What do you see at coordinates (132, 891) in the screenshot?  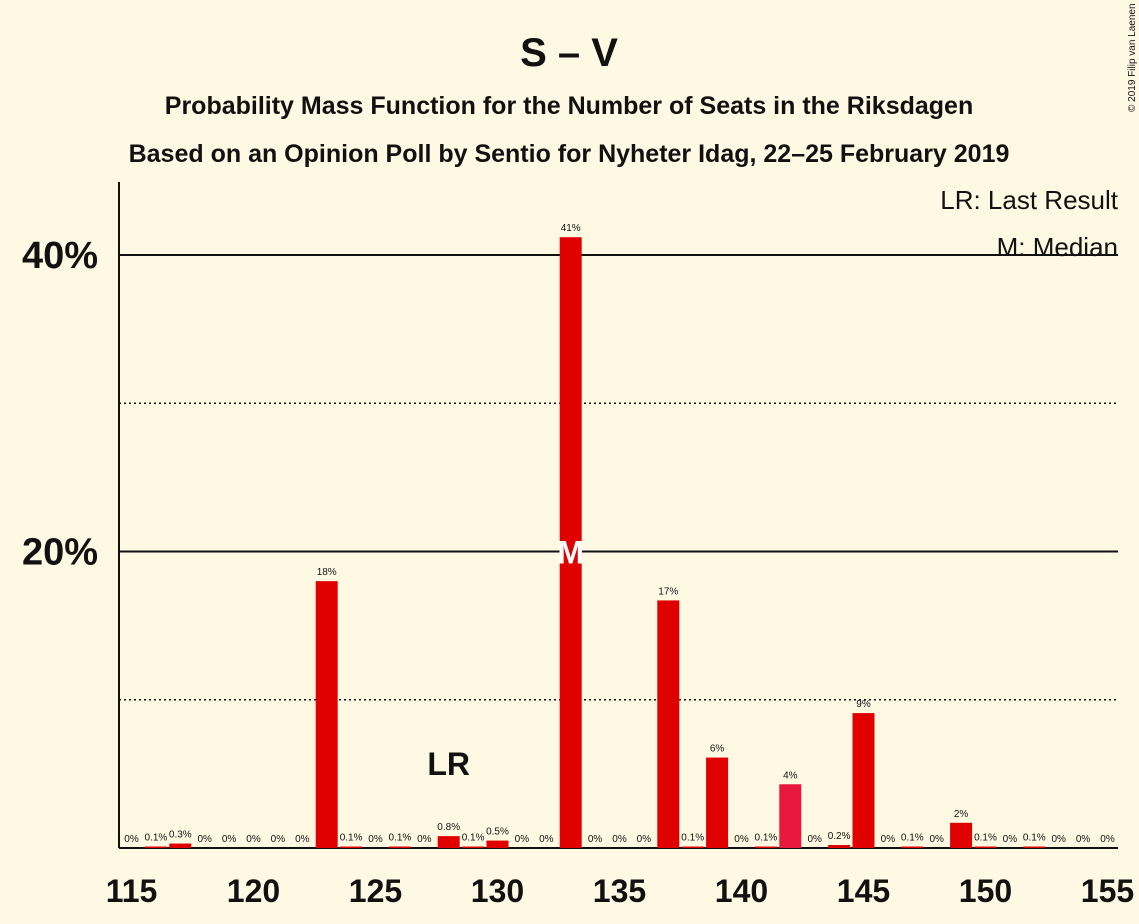 I see `x-tick-label-115: 115` at bounding box center [132, 891].